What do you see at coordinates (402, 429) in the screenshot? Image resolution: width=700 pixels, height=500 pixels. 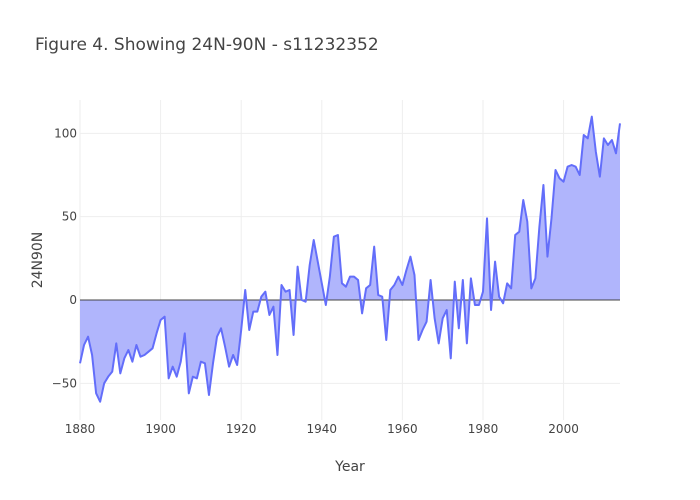 I see `x-tick-label: 1960` at bounding box center [402, 429].